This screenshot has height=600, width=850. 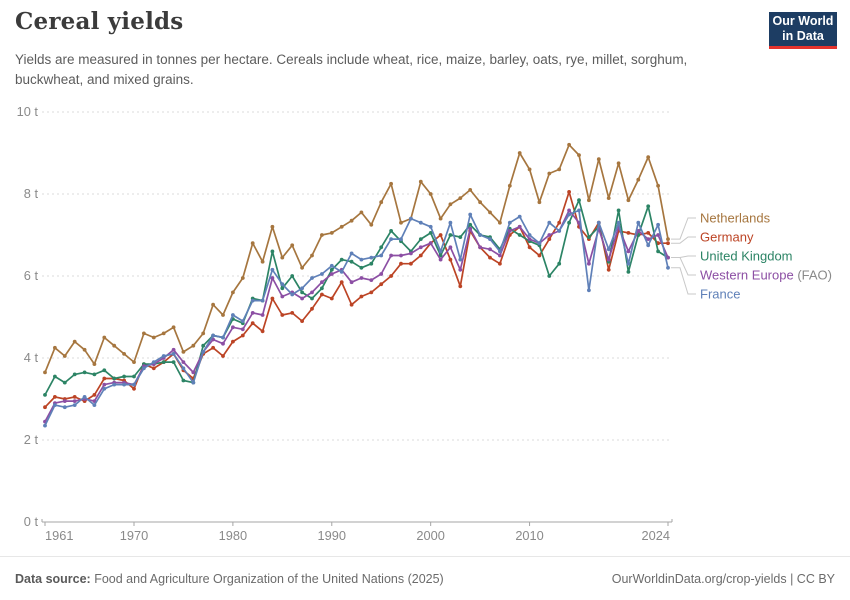 I want to click on label-connector, so click(x=683, y=228).